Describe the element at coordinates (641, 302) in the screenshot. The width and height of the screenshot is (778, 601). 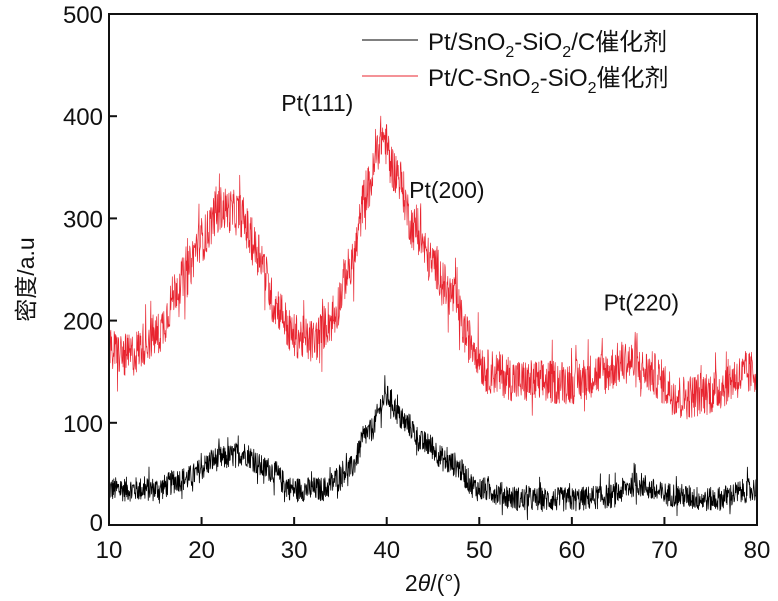
I see `peak-label: Pt(220)` at that location.